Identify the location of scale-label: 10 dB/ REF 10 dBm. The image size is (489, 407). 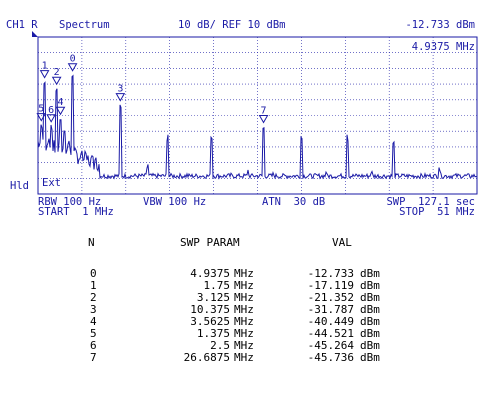
(232, 25).